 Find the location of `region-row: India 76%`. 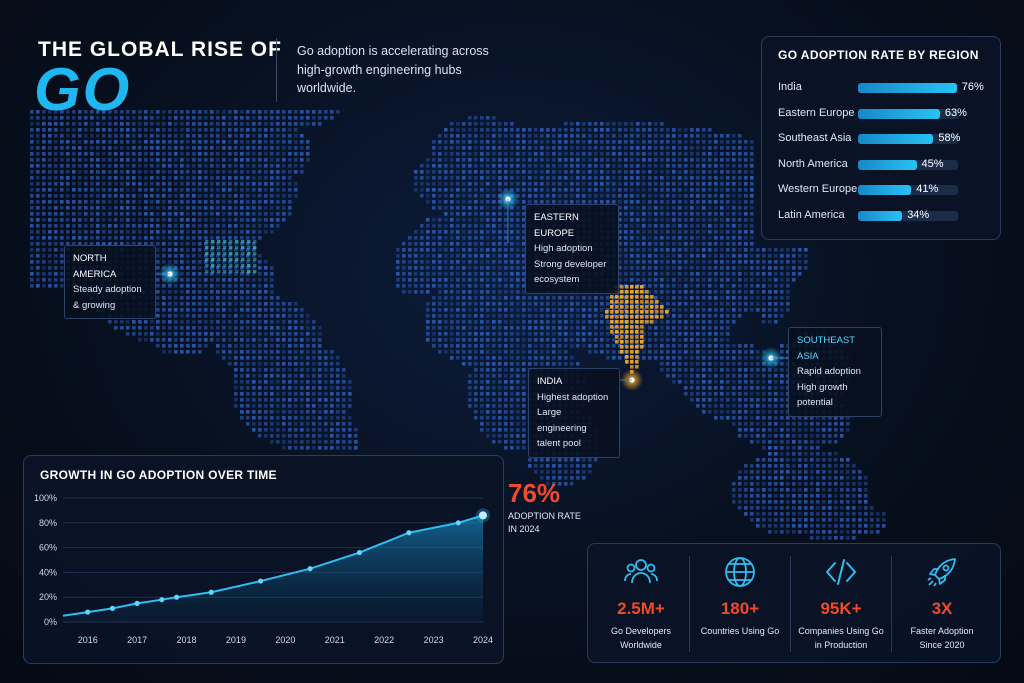

region-row: India 76% is located at coordinates (883, 88).